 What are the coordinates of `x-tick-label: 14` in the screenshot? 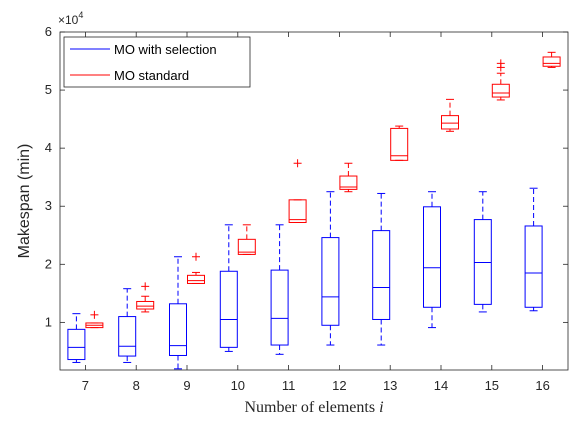 It's located at (441, 385).